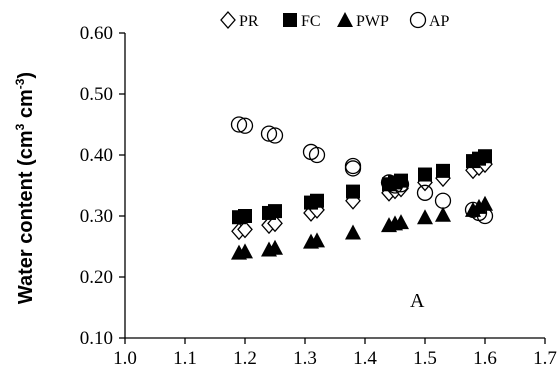  I want to click on legend-item-ap: AP, so click(429, 20).